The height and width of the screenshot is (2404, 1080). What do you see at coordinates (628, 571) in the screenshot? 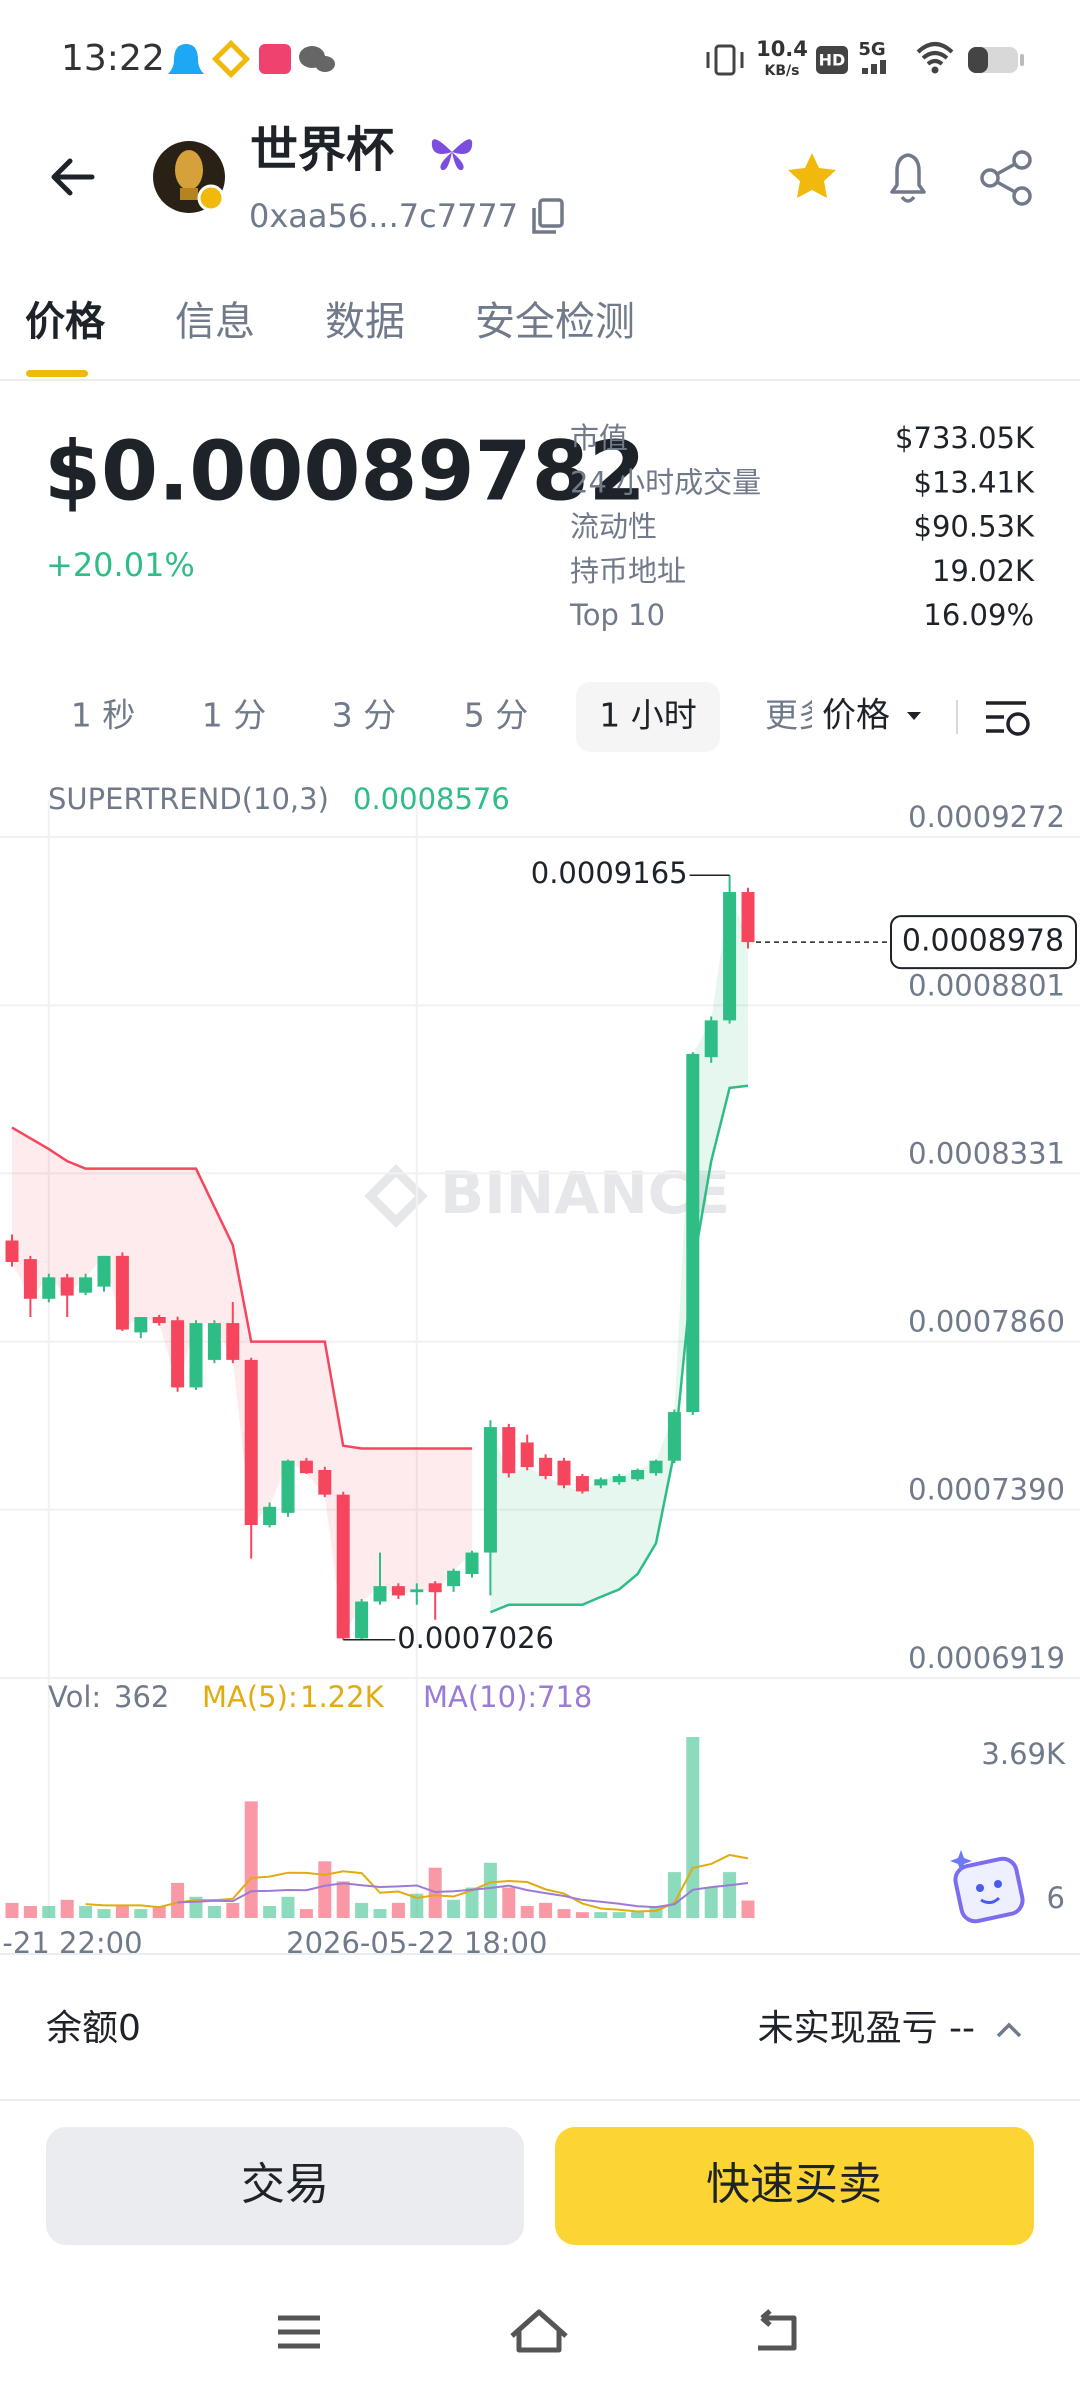
I see `stat-label: 持币地址` at bounding box center [628, 571].